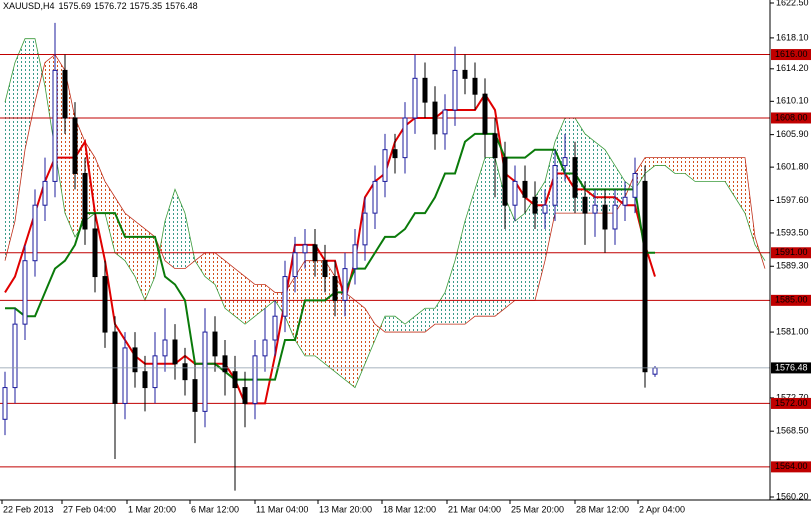 This screenshot has height=516, width=811. What do you see at coordinates (215, 509) in the screenshot?
I see `x-tick-label: 6 Mar 12:00` at bounding box center [215, 509].